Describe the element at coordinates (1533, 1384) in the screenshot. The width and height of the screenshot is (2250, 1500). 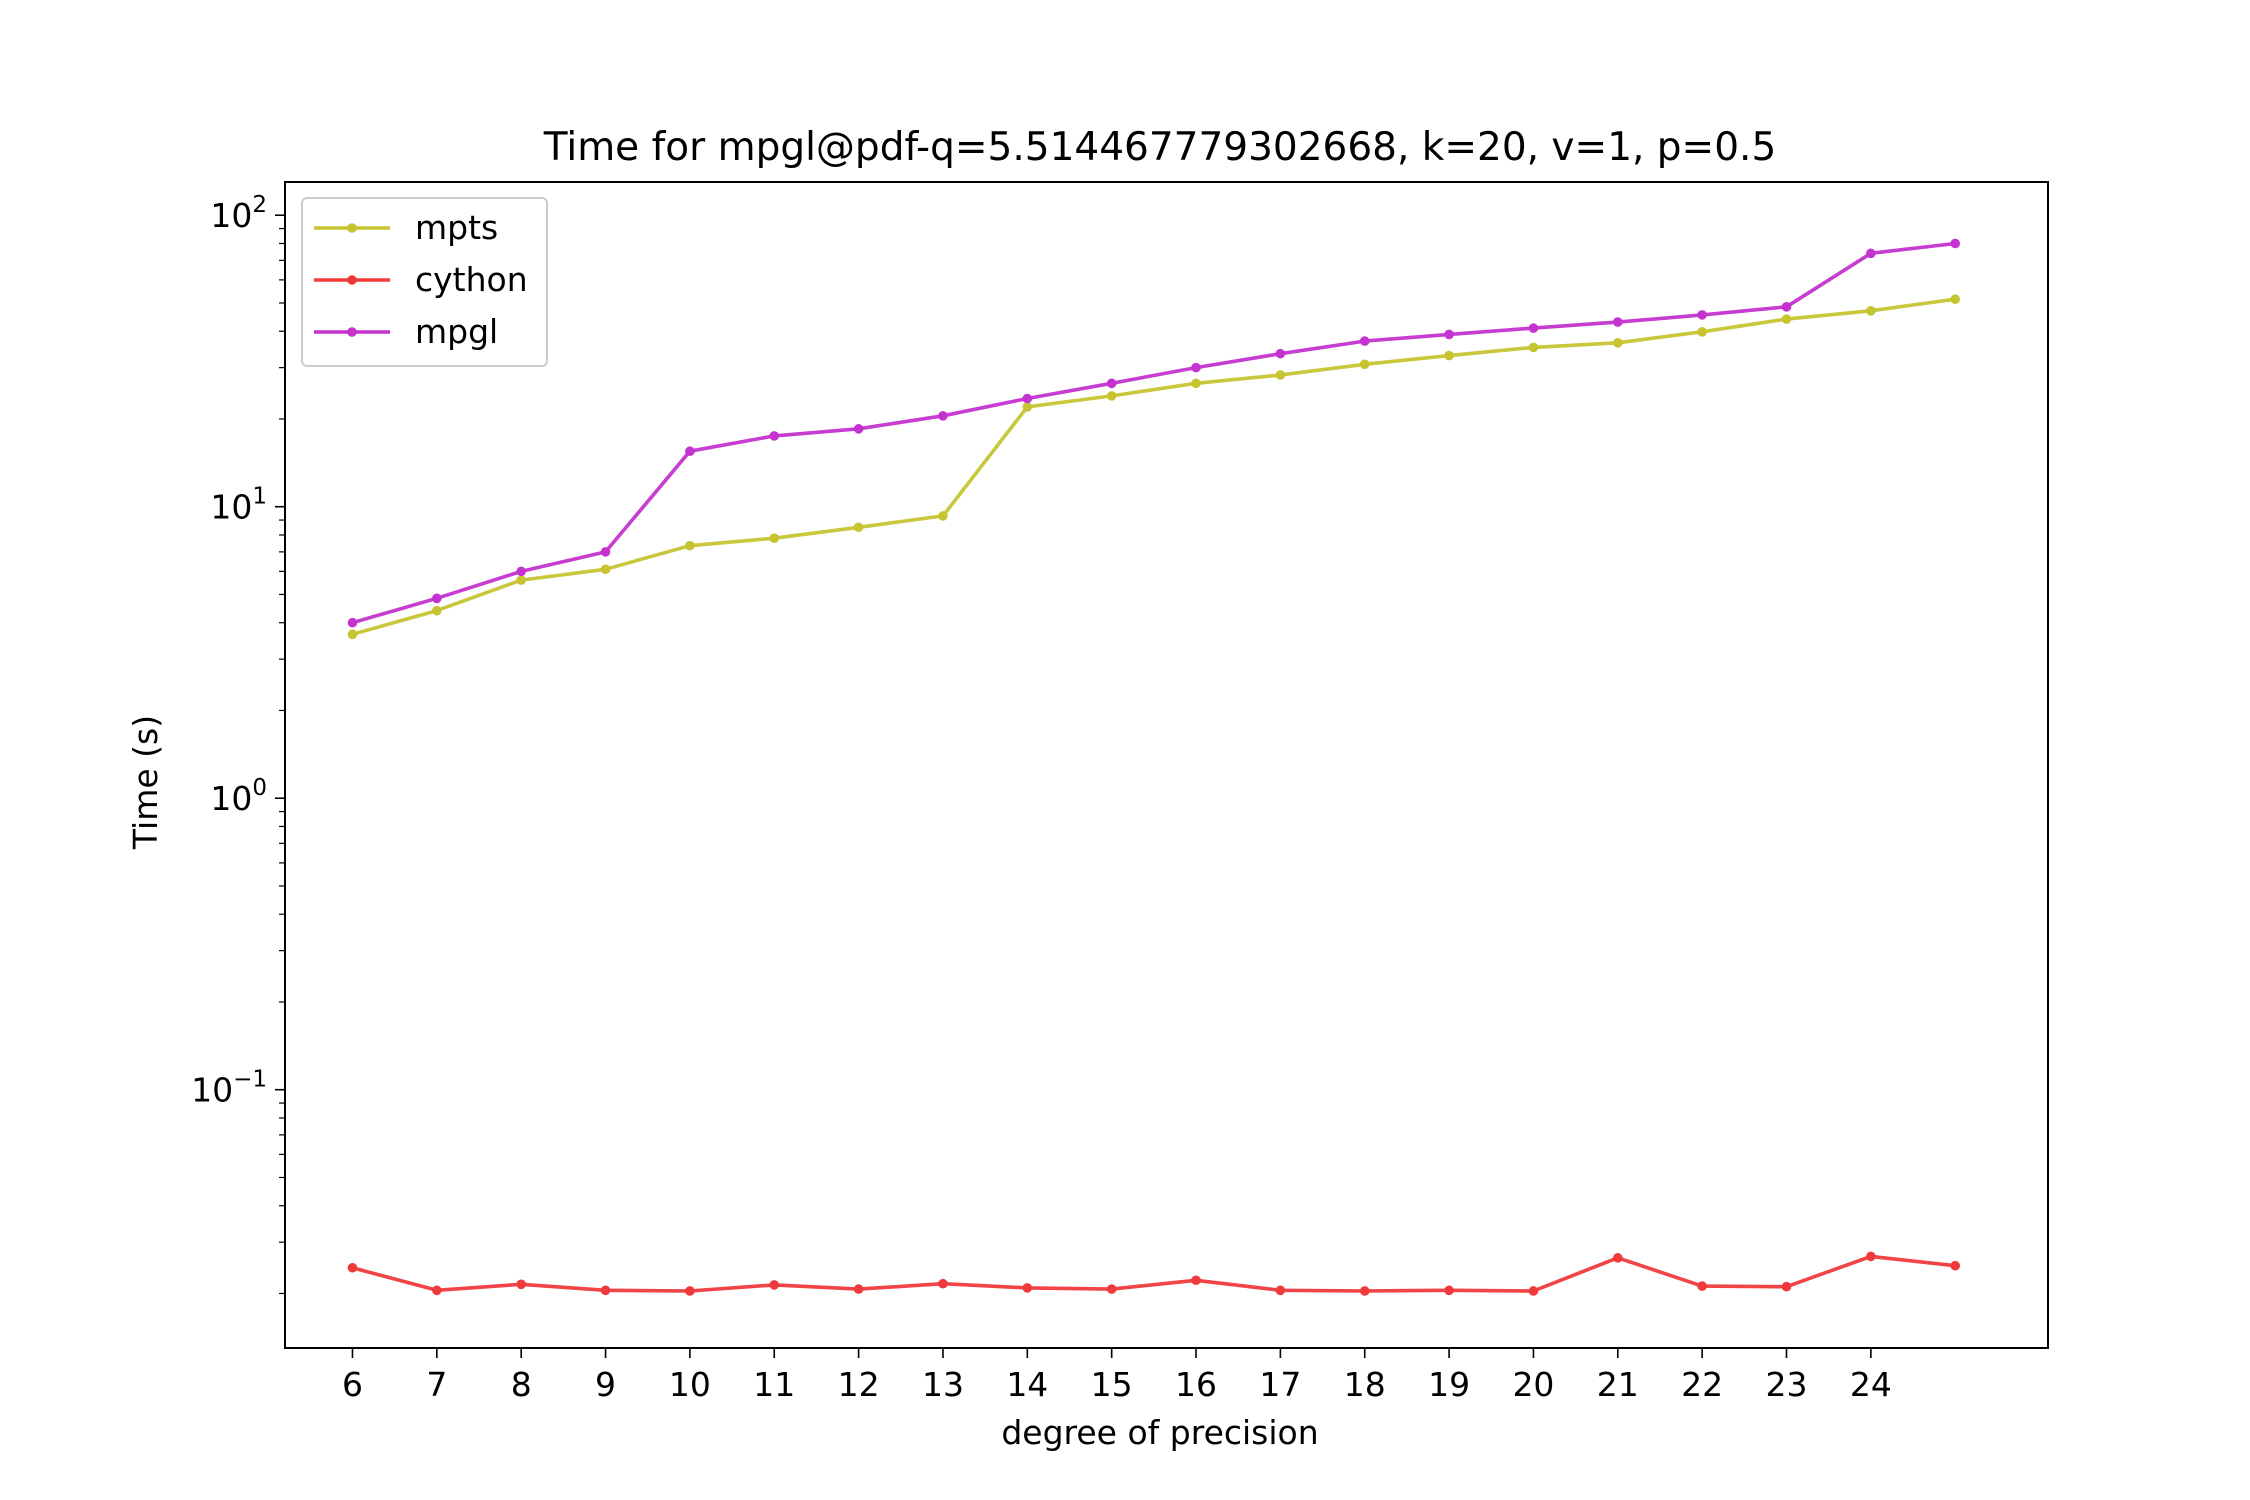
I see `x-tick-label: 20` at that location.